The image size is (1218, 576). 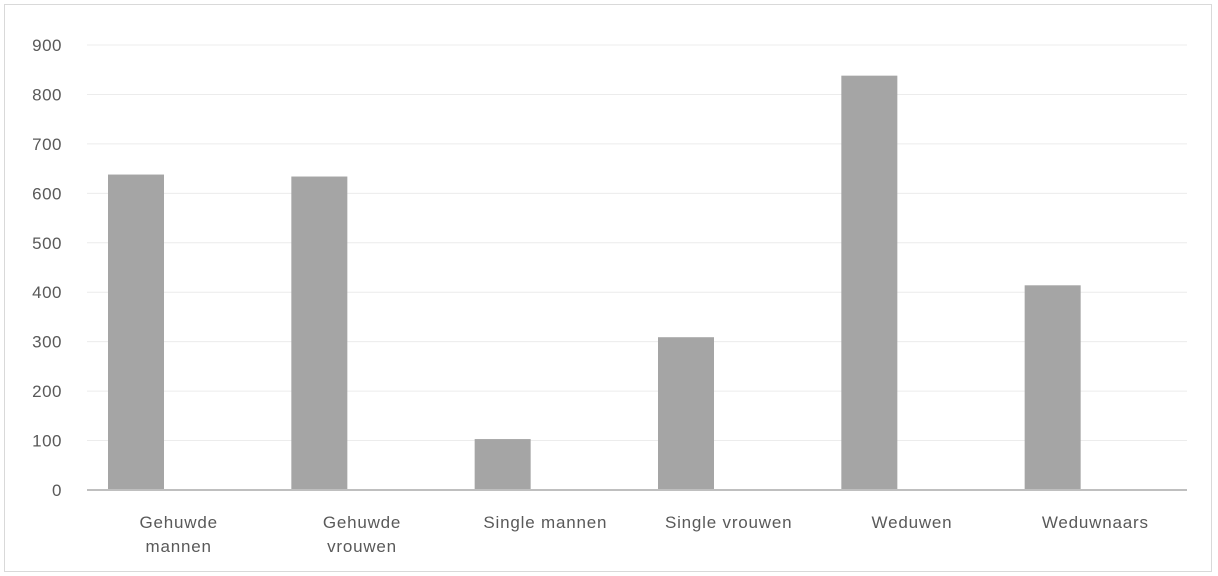 I want to click on y-tick-label: 700, so click(x=47, y=144).